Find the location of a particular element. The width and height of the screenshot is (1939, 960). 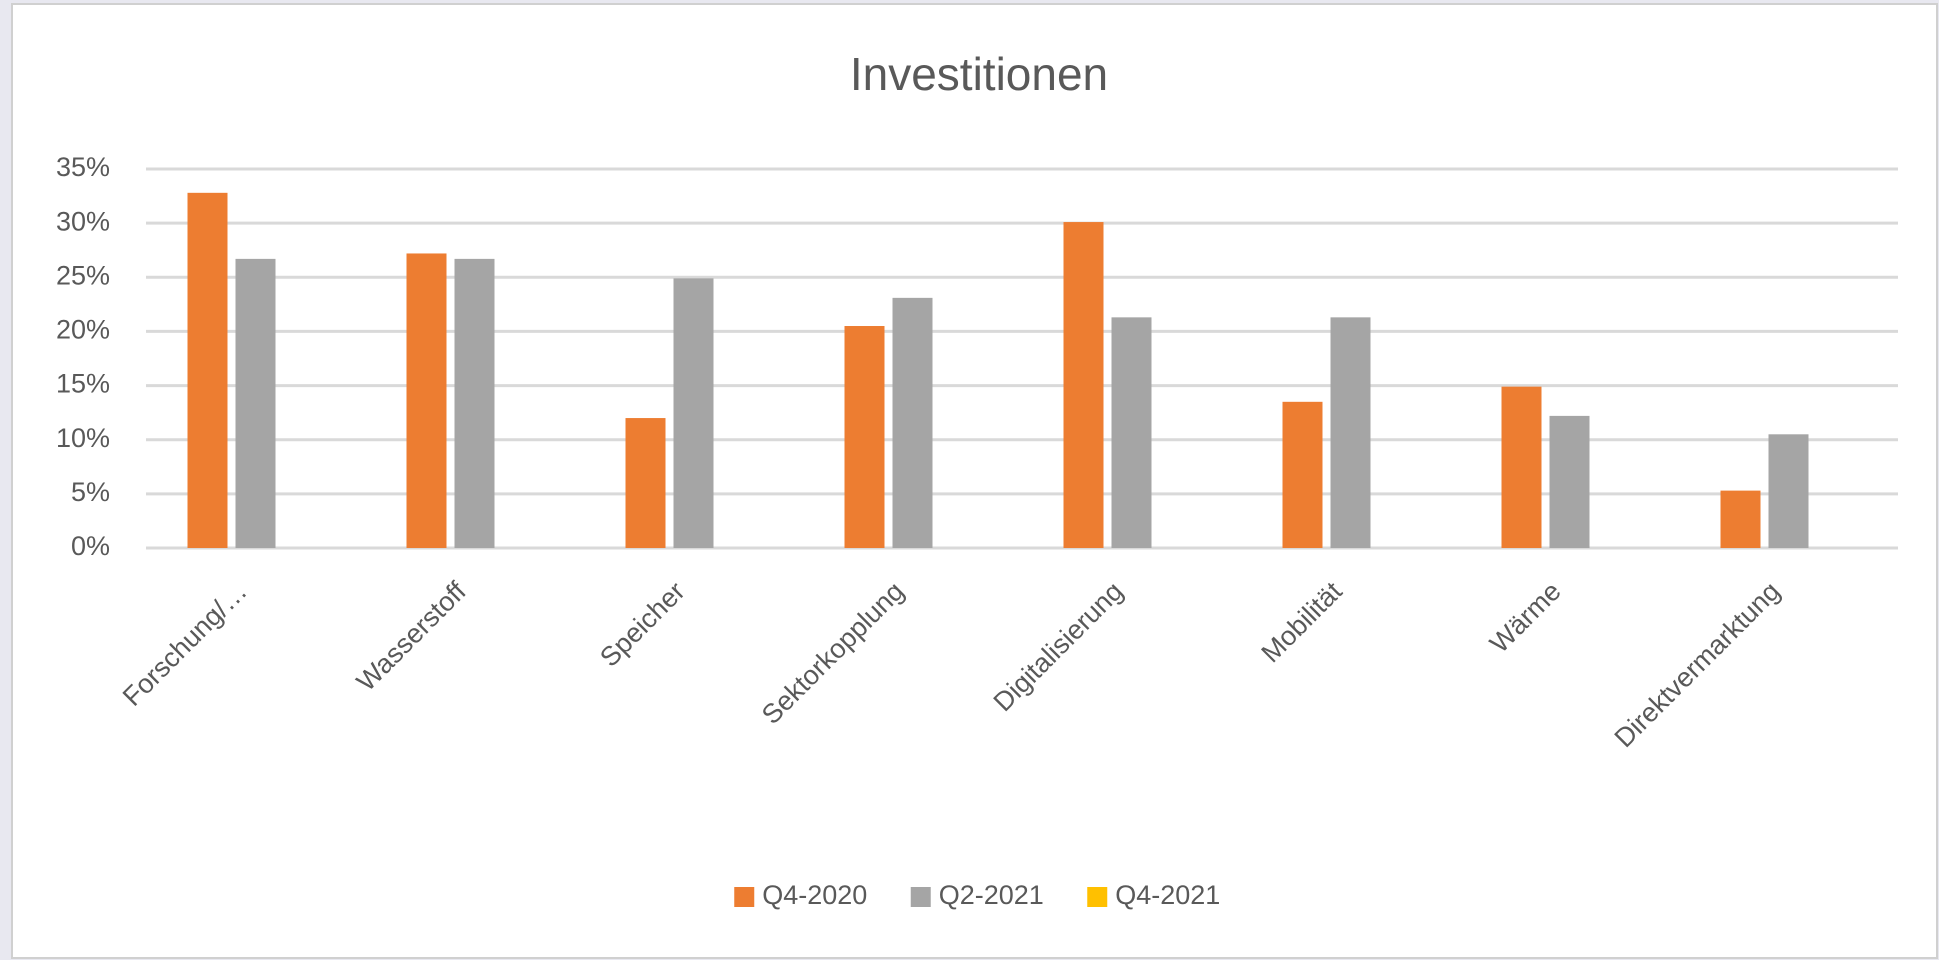

y-tick-label: 20% is located at coordinates (83, 330).